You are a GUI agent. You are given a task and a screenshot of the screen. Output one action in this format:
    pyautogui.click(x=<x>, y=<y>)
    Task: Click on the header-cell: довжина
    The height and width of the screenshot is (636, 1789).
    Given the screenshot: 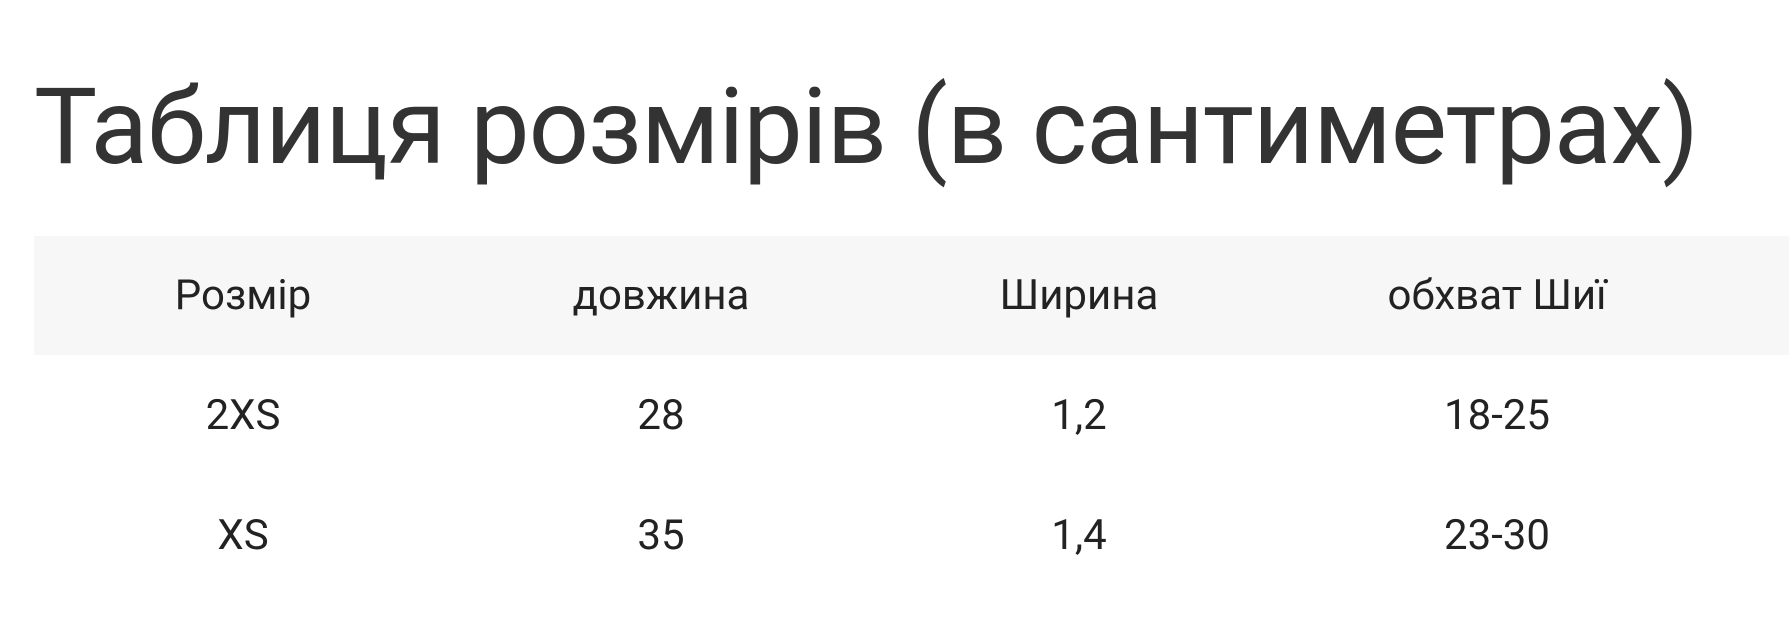 What is the action you would take?
    pyautogui.click(x=661, y=295)
    